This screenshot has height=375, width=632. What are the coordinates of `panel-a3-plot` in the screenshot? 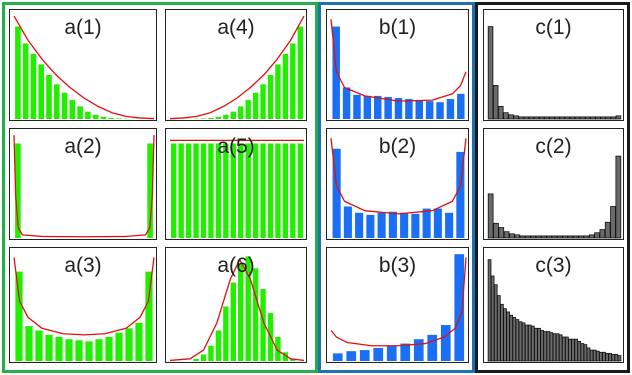 It's located at (84, 309).